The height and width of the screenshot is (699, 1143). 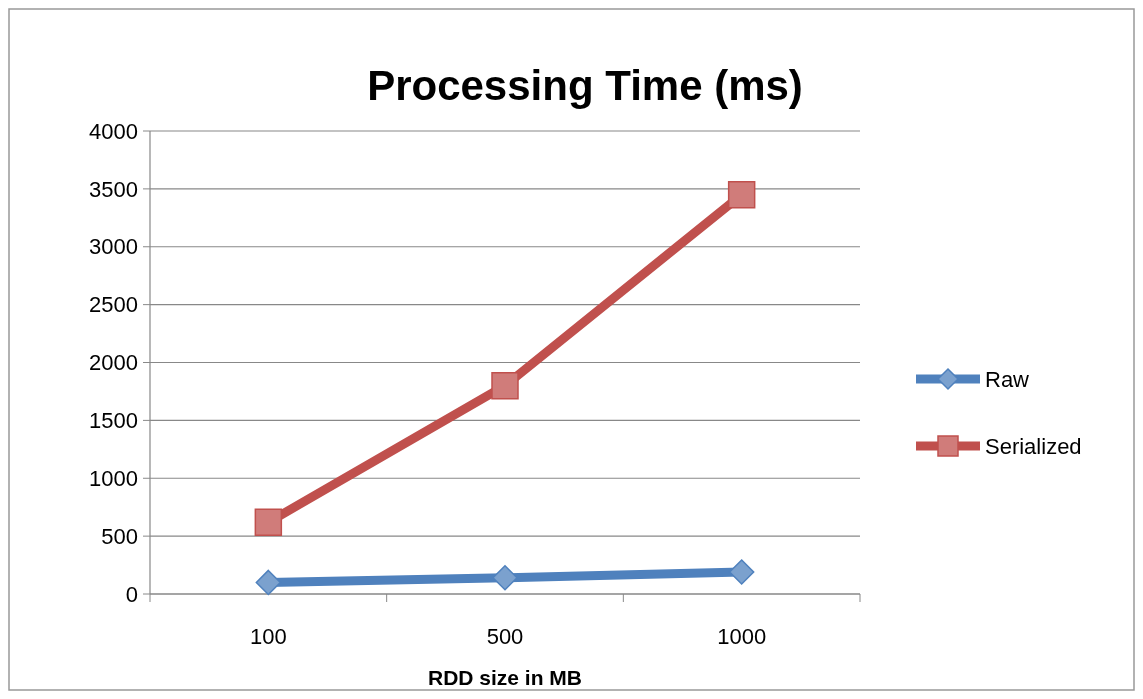 I want to click on y-tick-label: 2000, so click(x=113, y=363).